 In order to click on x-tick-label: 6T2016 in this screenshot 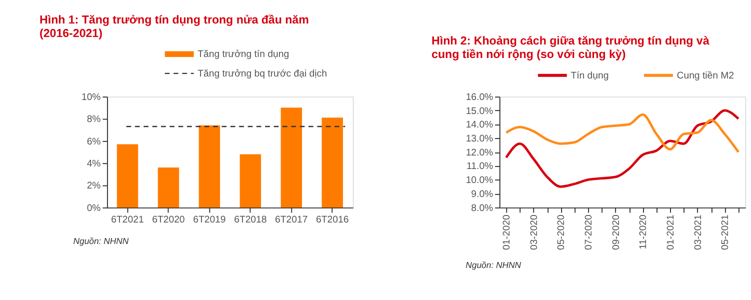, I will do `click(332, 220)`.